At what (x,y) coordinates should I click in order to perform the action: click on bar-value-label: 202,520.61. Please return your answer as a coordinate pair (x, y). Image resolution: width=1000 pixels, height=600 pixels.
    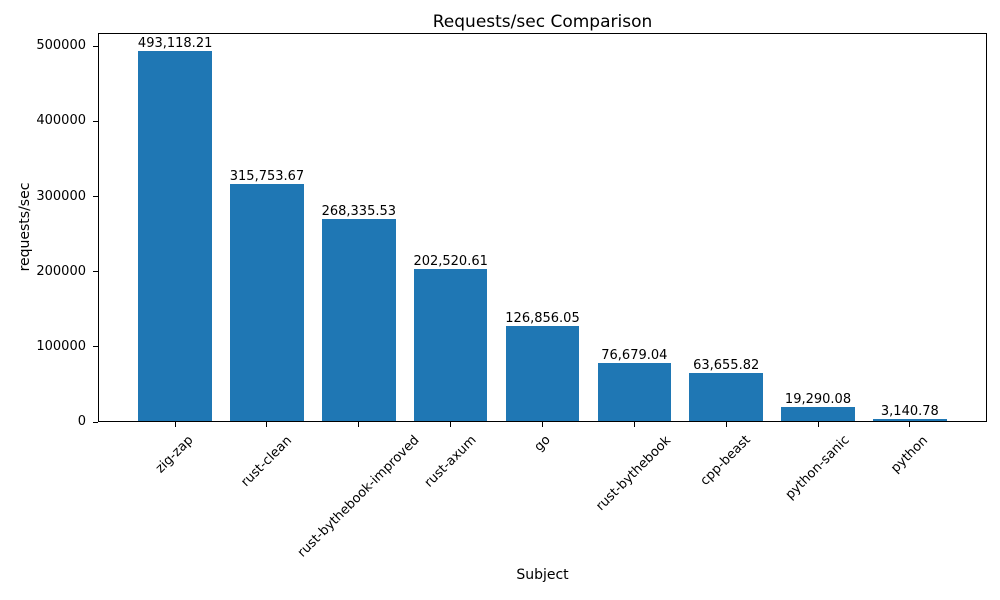
    Looking at the image, I should click on (450, 261).